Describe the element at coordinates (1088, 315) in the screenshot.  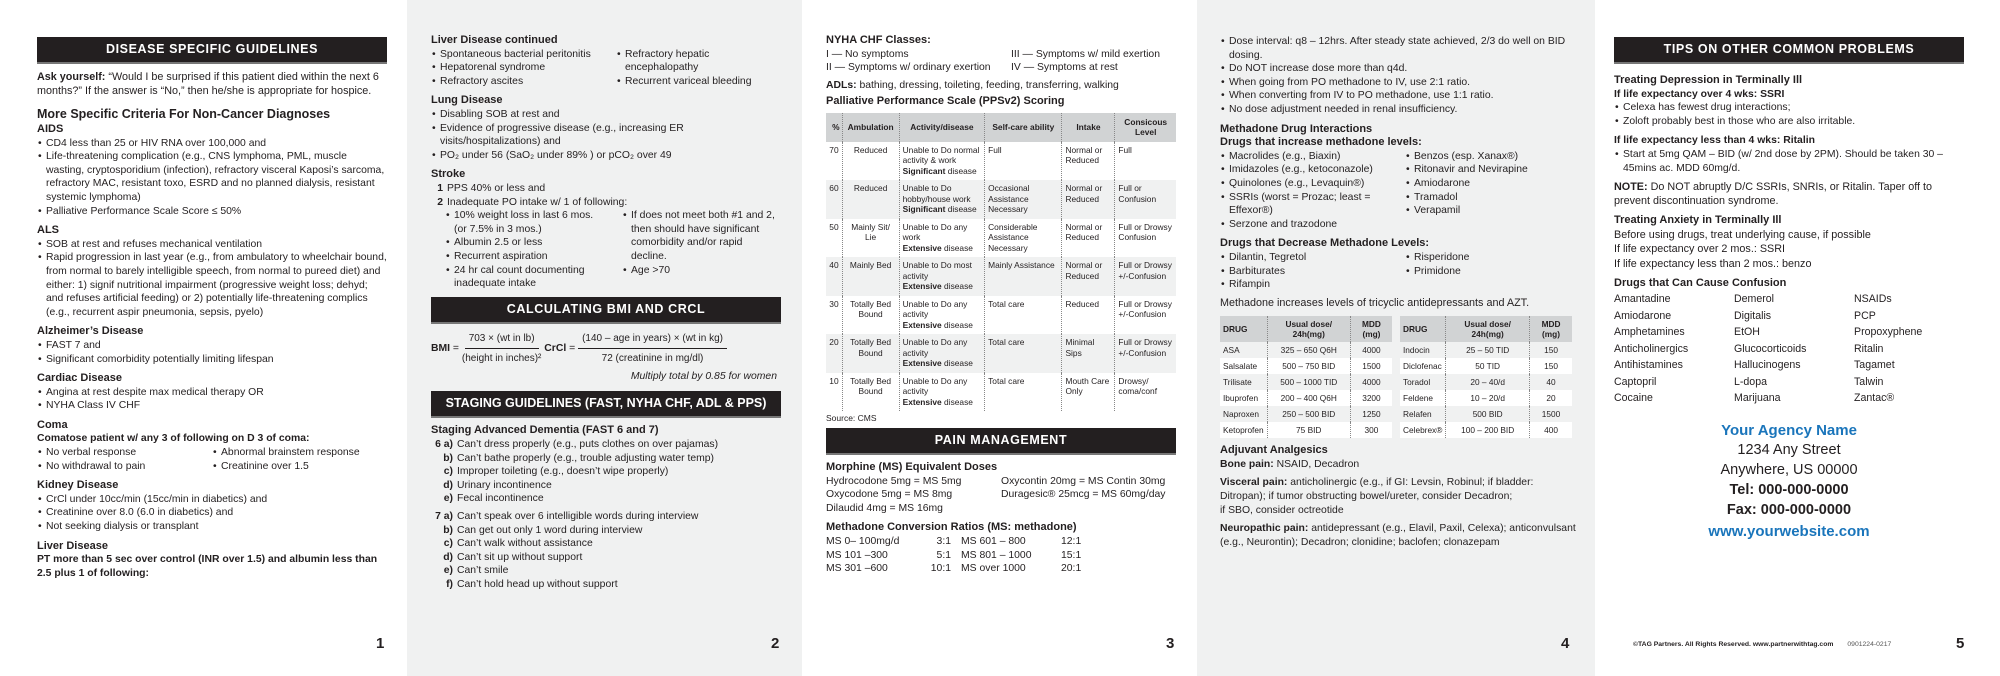
I see `pps-intake: Reduced` at that location.